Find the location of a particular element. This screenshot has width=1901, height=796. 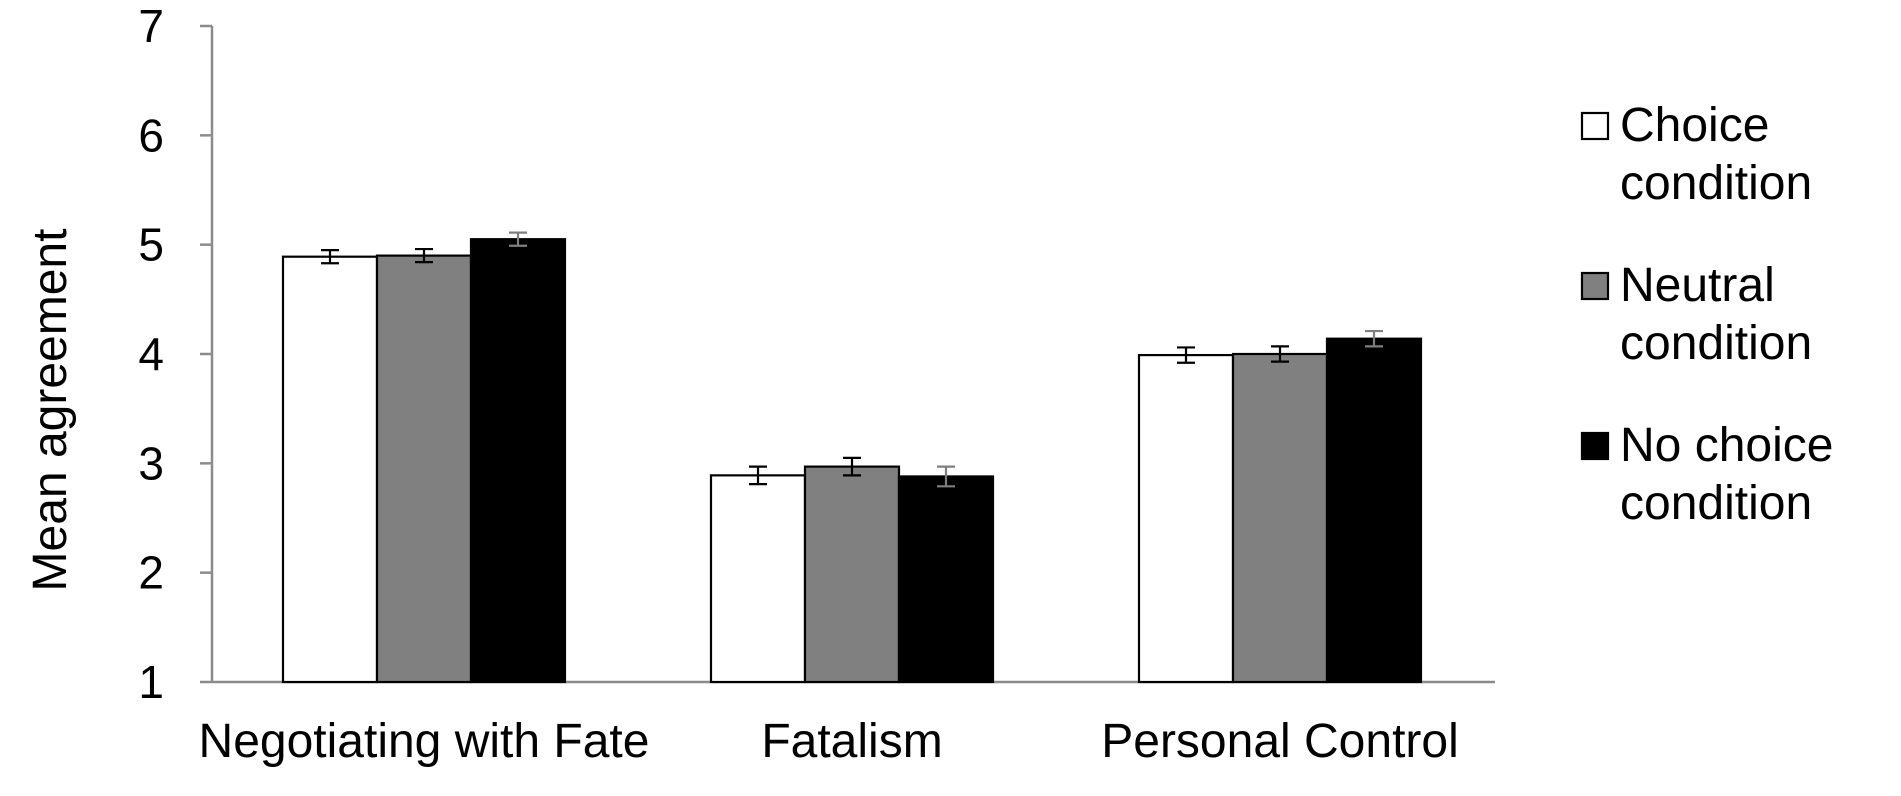

x-category-label: Fatalism is located at coordinates (851, 741).